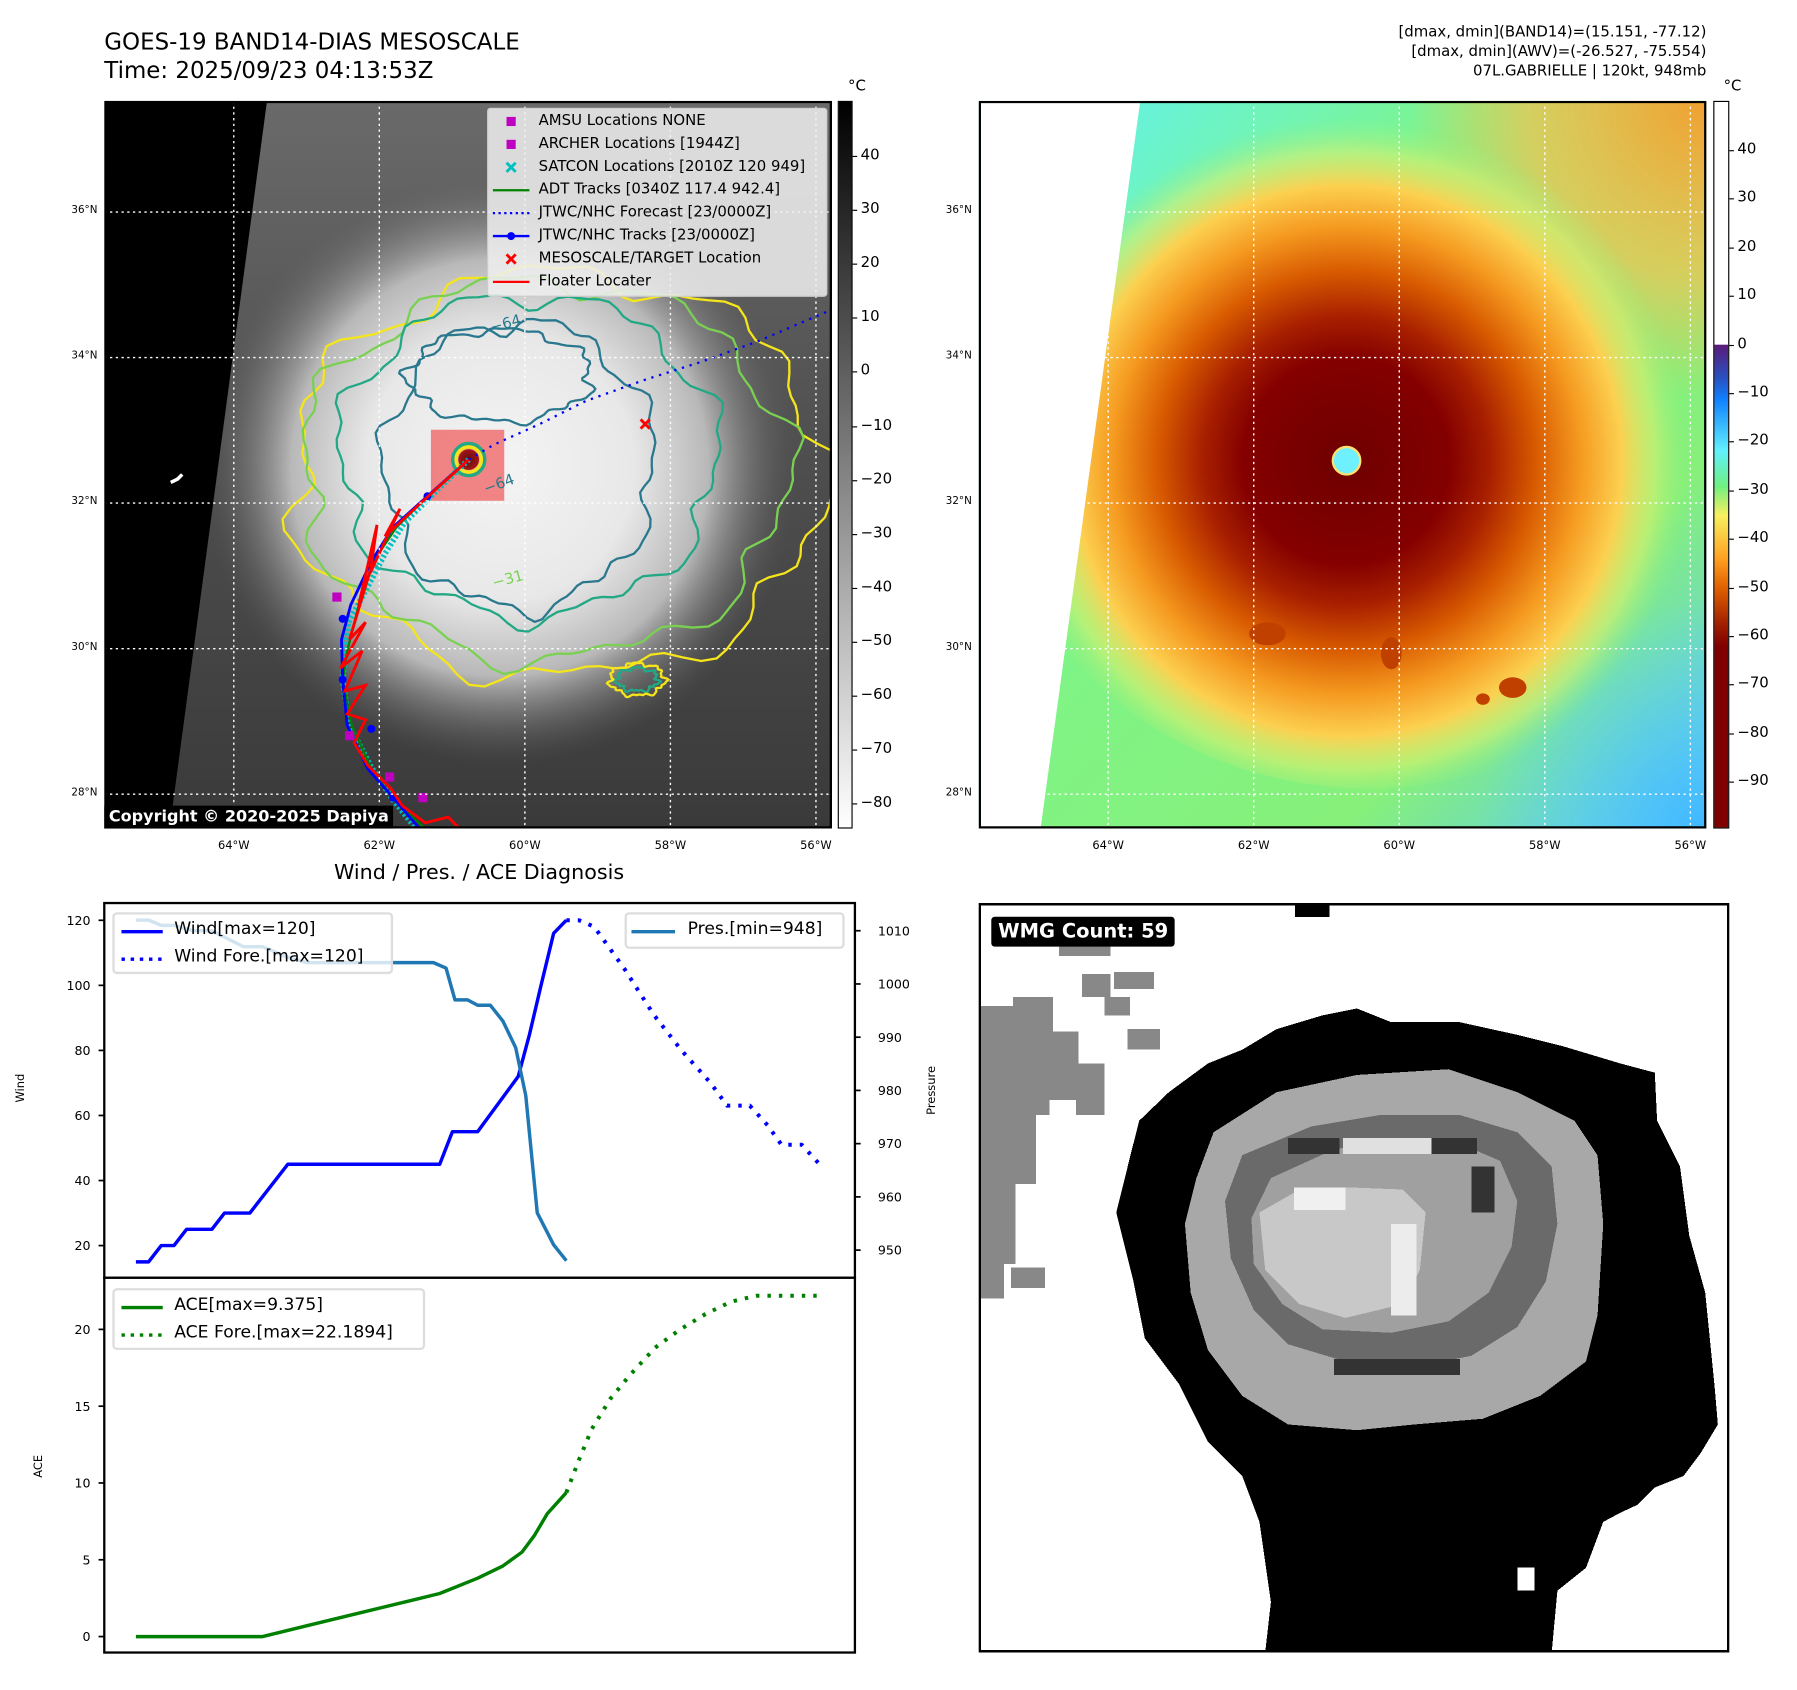  What do you see at coordinates (269, 70) in the screenshot?
I see `timestamp: Time: 2025/09/23 04:13:53Z` at bounding box center [269, 70].